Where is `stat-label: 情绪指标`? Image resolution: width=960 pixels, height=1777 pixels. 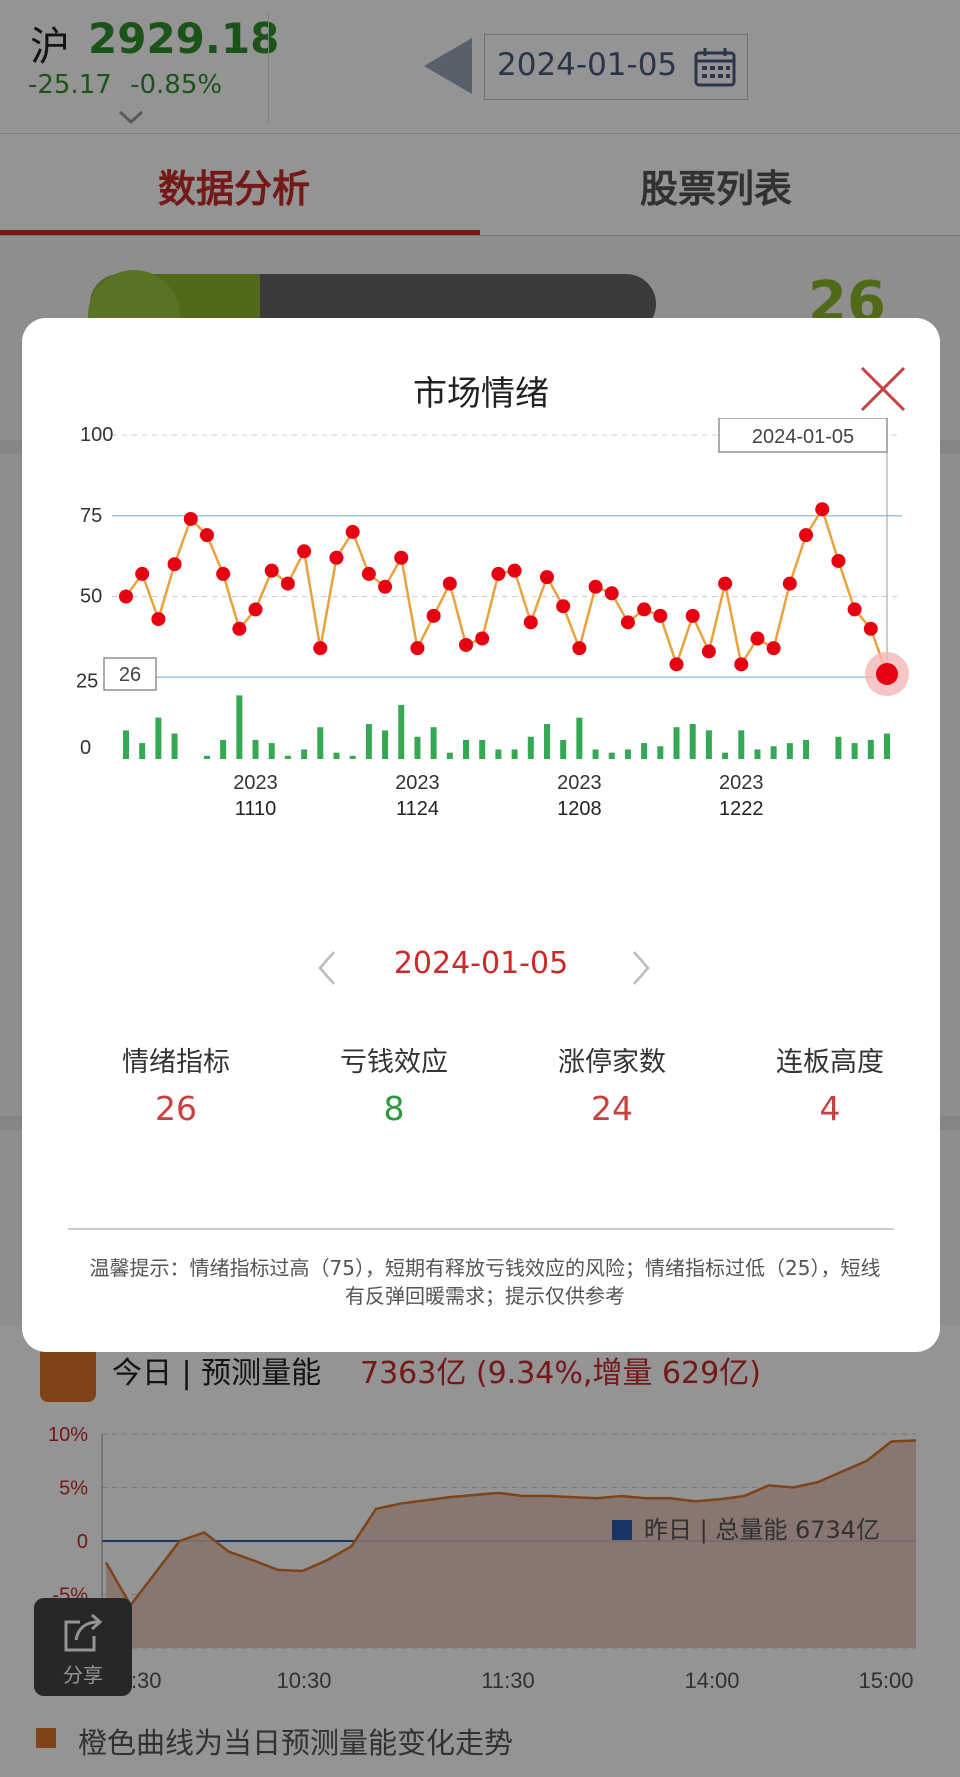
stat-label: 情绪指标 is located at coordinates (176, 1062).